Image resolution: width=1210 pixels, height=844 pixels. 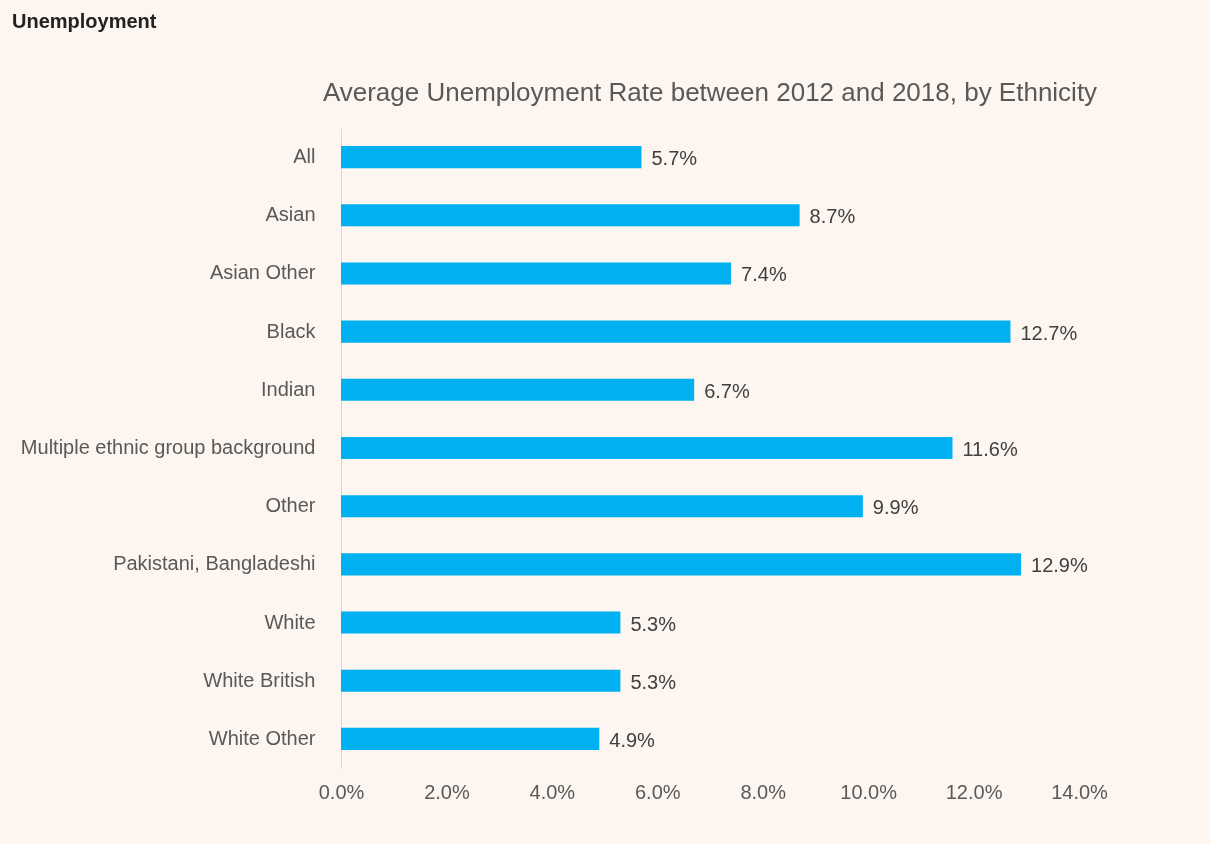 I want to click on data-label: 9.9%, so click(x=895, y=507).